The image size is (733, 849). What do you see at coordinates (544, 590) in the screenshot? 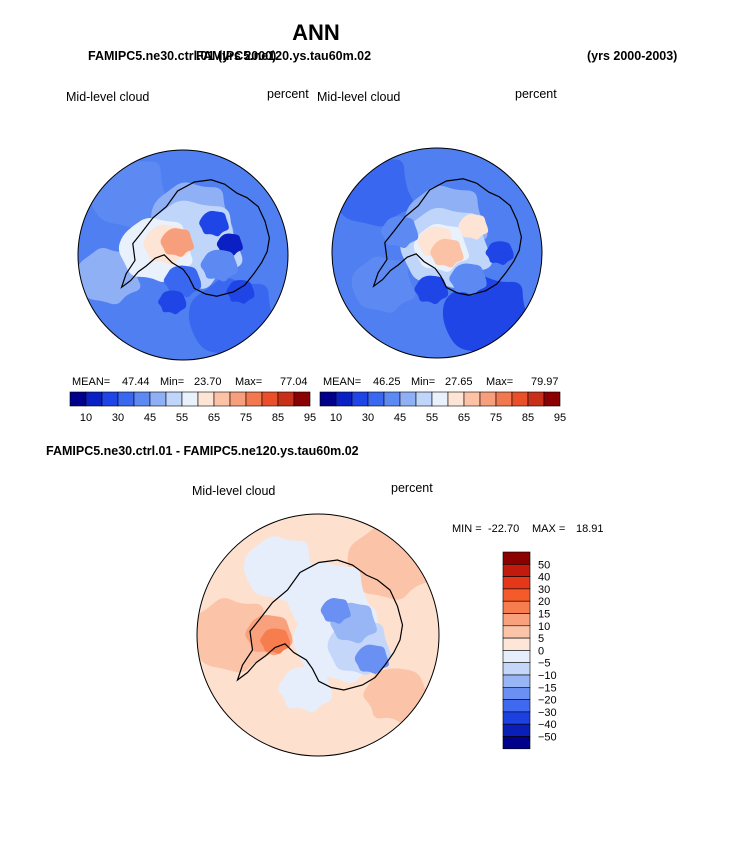
I see `panel-diff-colorbar-tick-label: 30` at bounding box center [544, 590].